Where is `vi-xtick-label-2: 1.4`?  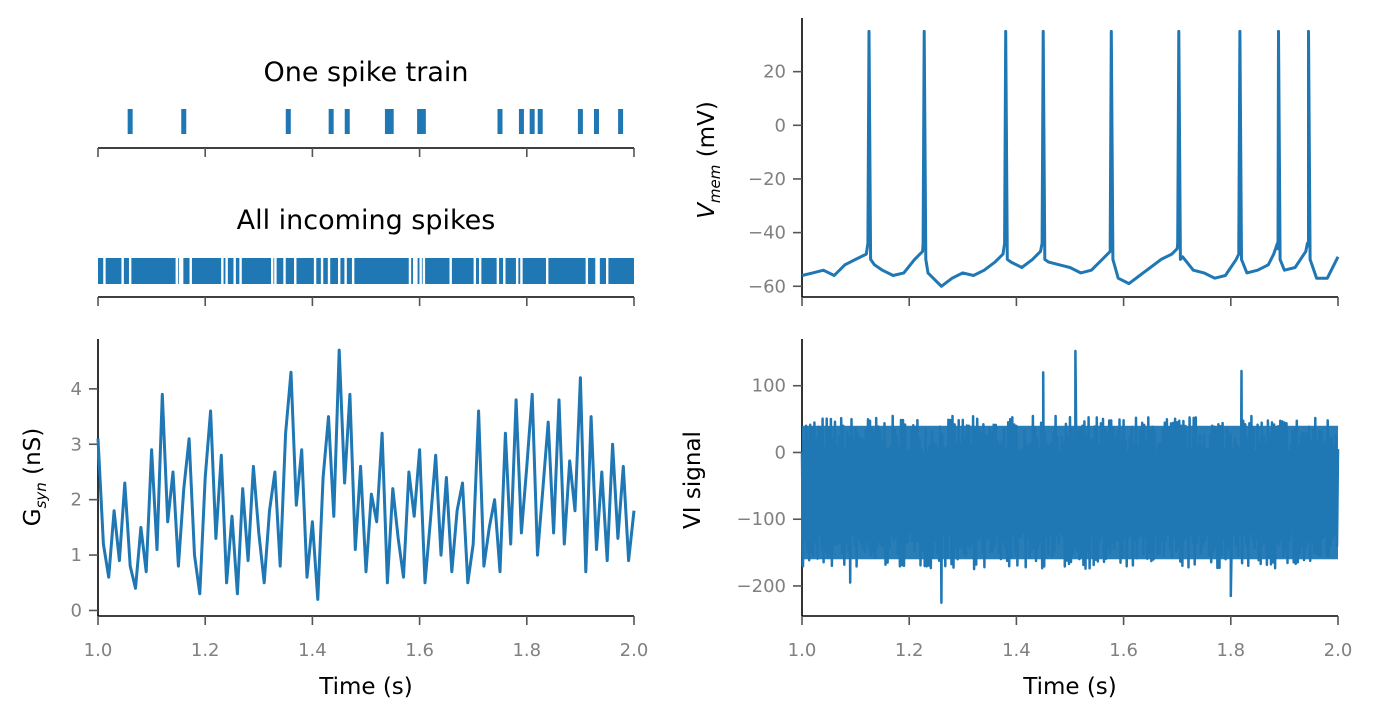
vi-xtick-label-2: 1.4 is located at coordinates (1016, 650).